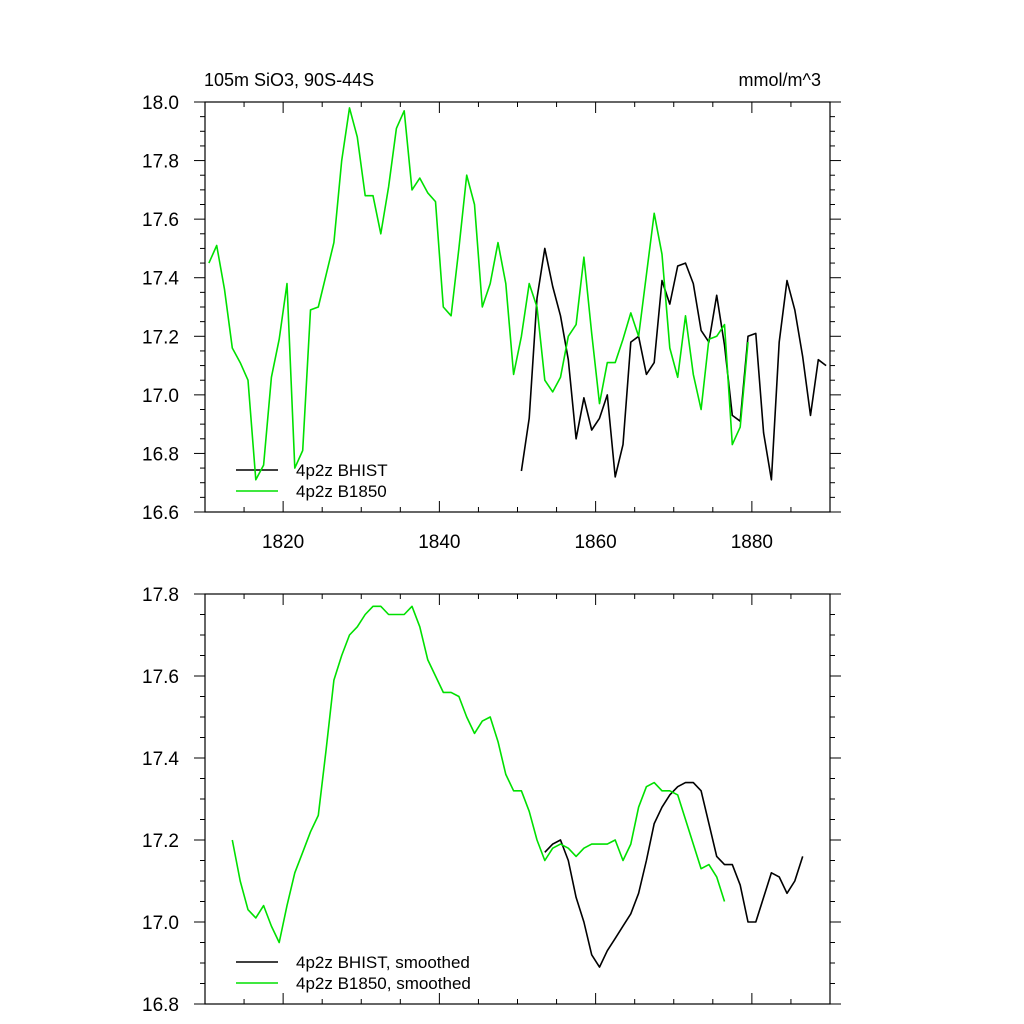 Image resolution: width=1024 pixels, height=1024 pixels. I want to click on top-legend-label: 4p2z BHIST, so click(342, 470).